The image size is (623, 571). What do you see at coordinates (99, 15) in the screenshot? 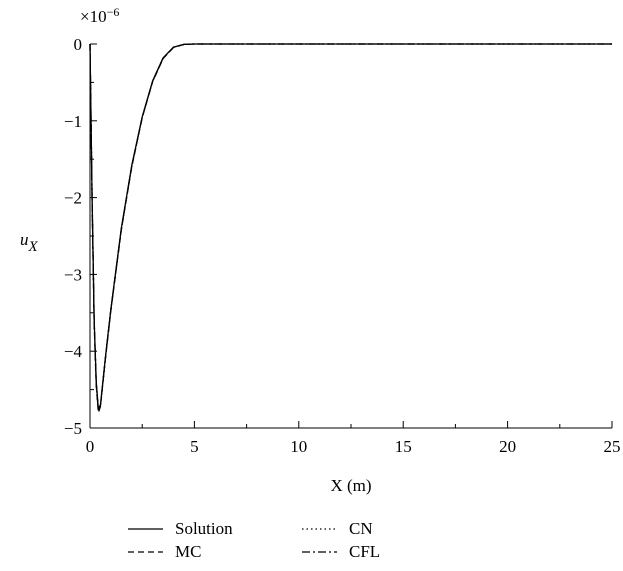
I see `y-axis-multiplier: ×10⁻⁶` at bounding box center [99, 15].